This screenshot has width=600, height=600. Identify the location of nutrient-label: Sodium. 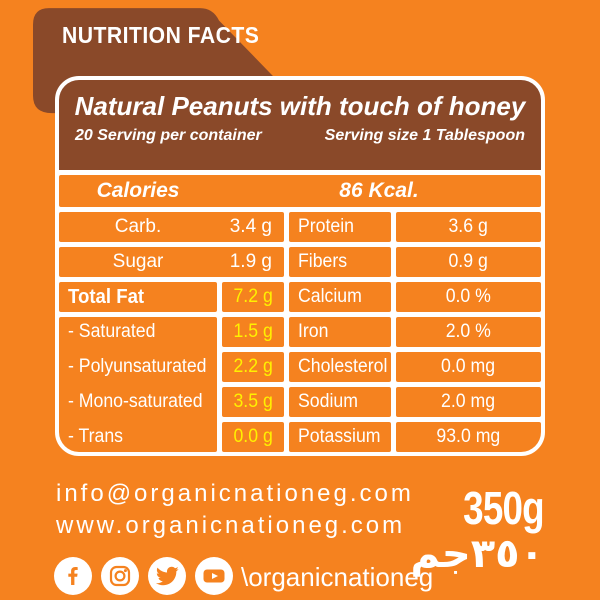
(340, 402).